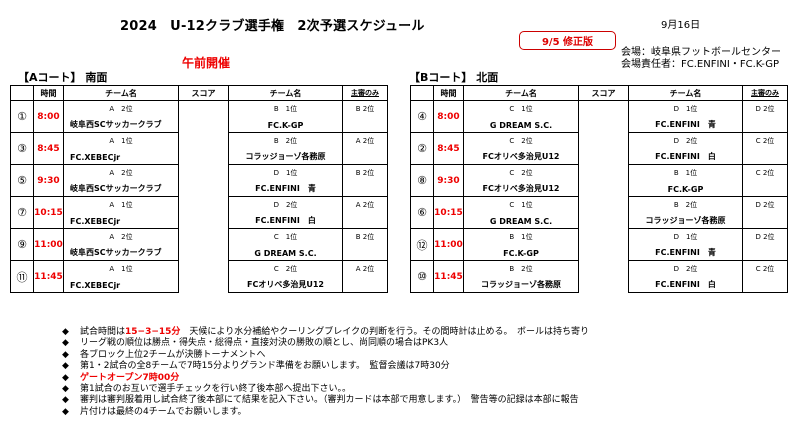 The height and width of the screenshot is (438, 800). I want to click on match-row: ⑧ 9:30 C 2位 FCオリベ多治見U12 B 1位 FC.K-GP C 2位, so click(599, 180).